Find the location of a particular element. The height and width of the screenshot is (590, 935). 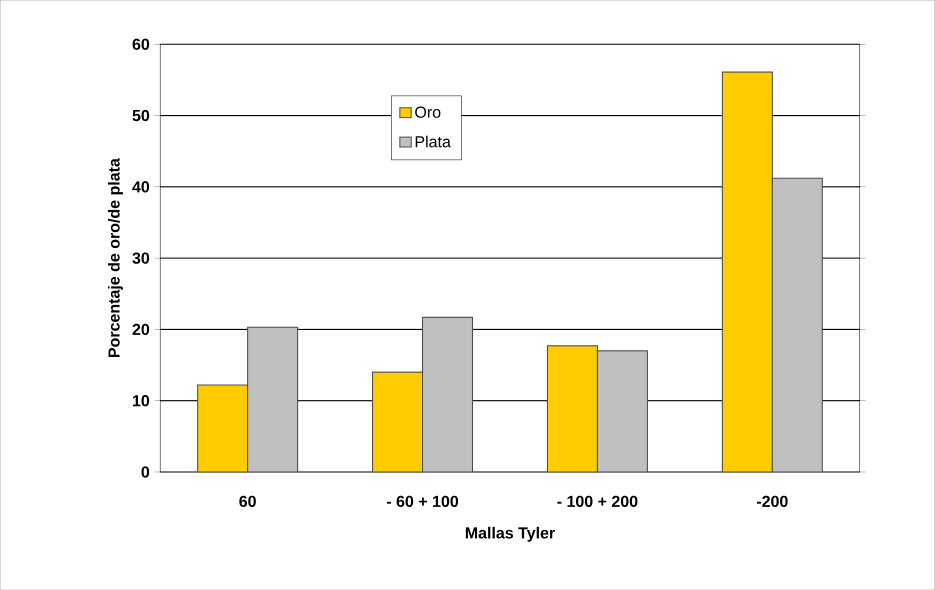

y-tick-label: 0 is located at coordinates (146, 472).